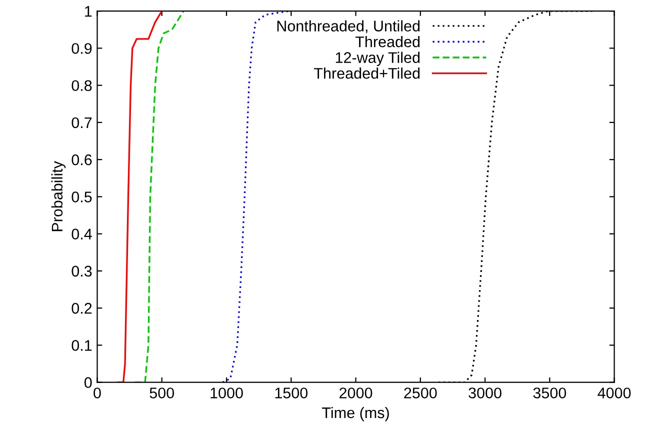 This screenshot has height=443, width=657. I want to click on x-tick-label: 2500, so click(420, 393).